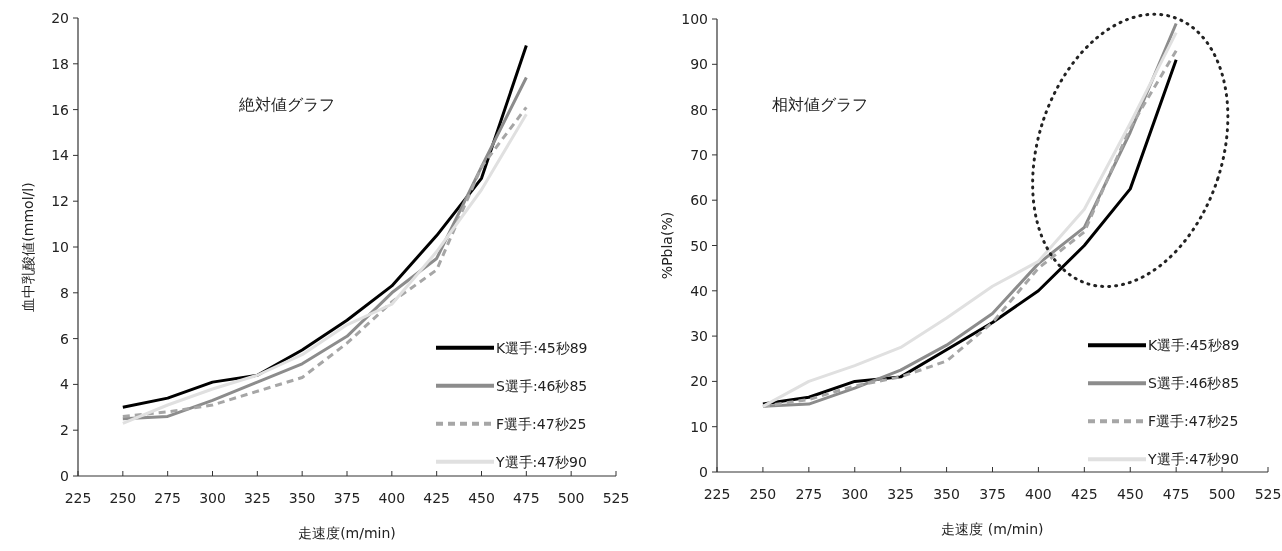 This screenshot has width=1282, height=551. I want to click on y-axis-title: %Pbla(%), so click(667, 245).